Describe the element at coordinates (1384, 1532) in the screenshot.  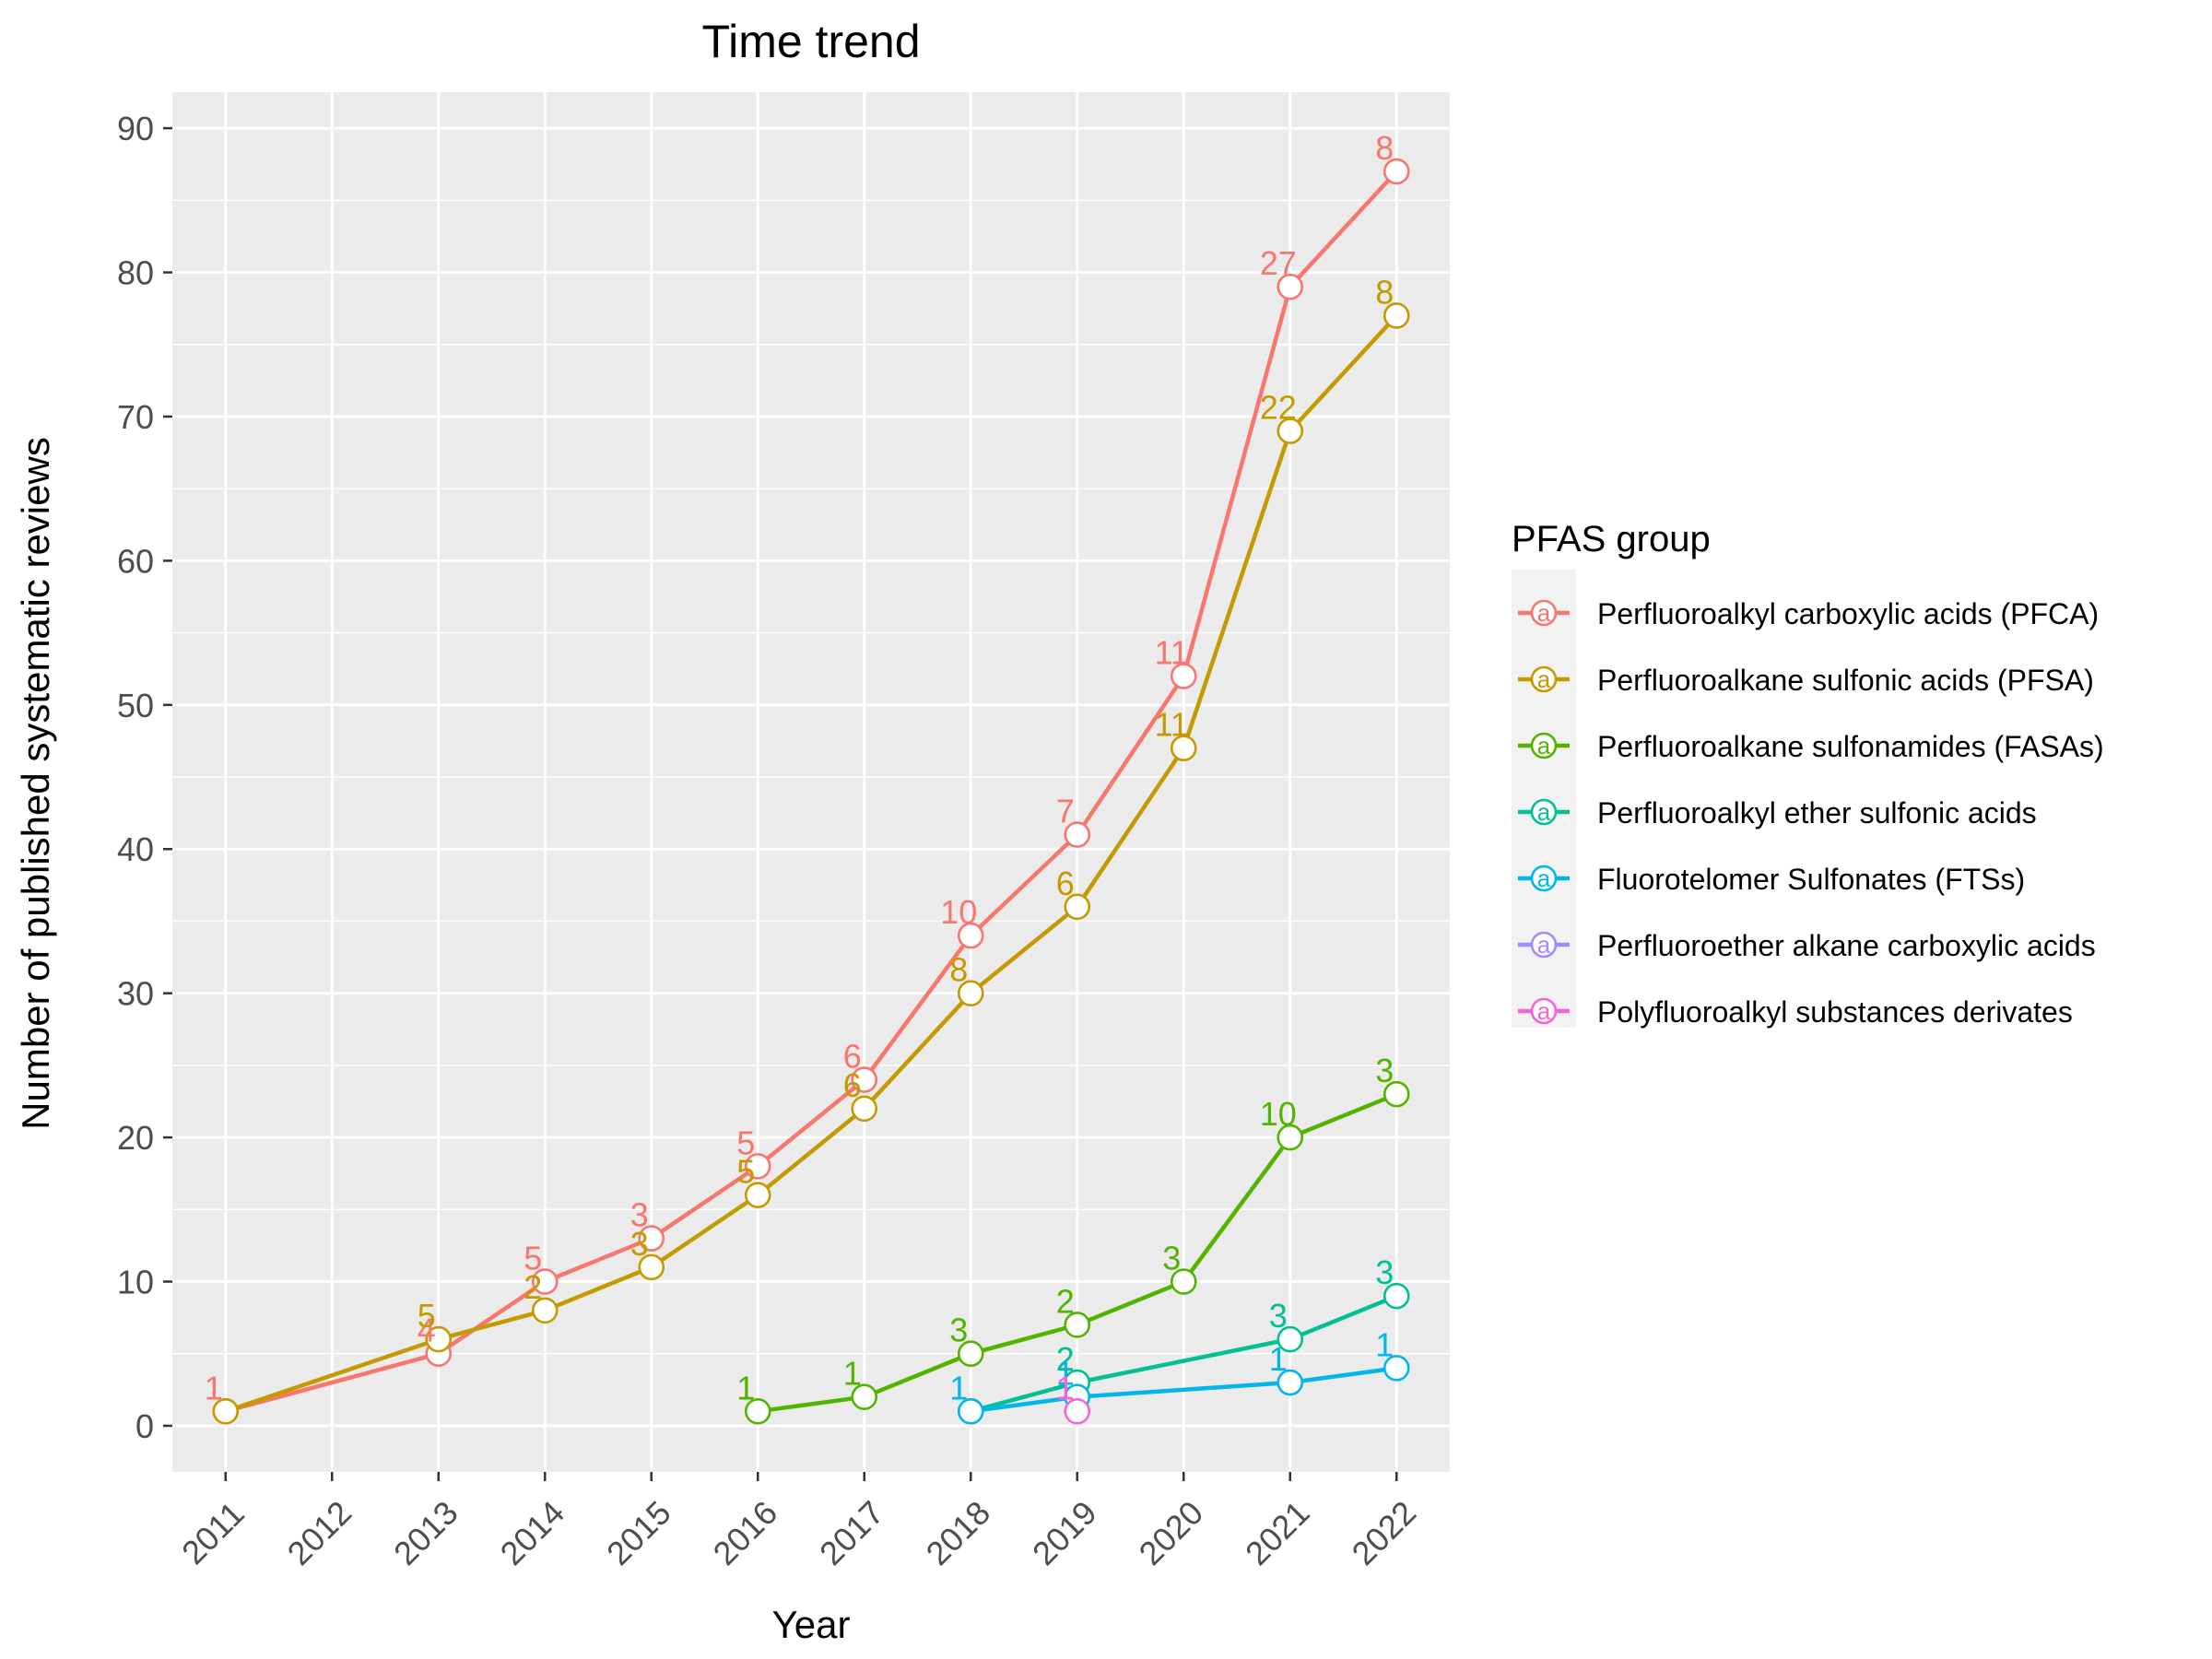
I see `x-tick-label: 2022` at that location.